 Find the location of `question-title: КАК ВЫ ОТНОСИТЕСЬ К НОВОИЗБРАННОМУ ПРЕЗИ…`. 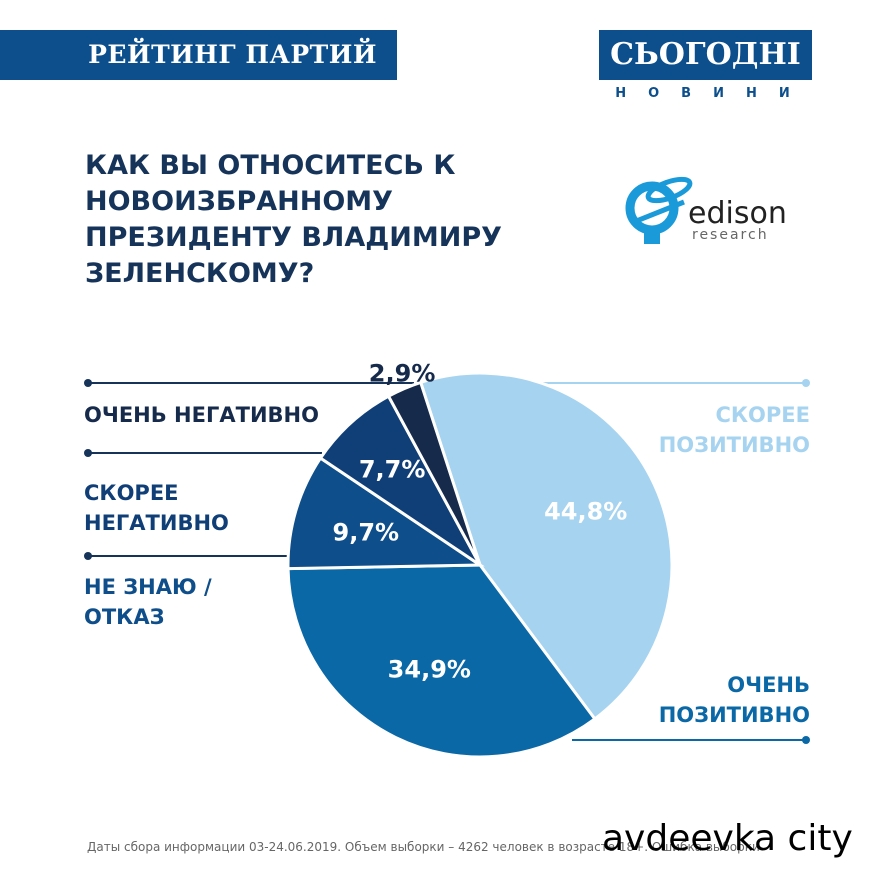

question-title: КАК ВЫ ОТНОСИТЕСЬ К НОВОИЗБРАННОМУ ПРЕЗИ… is located at coordinates (293, 219).